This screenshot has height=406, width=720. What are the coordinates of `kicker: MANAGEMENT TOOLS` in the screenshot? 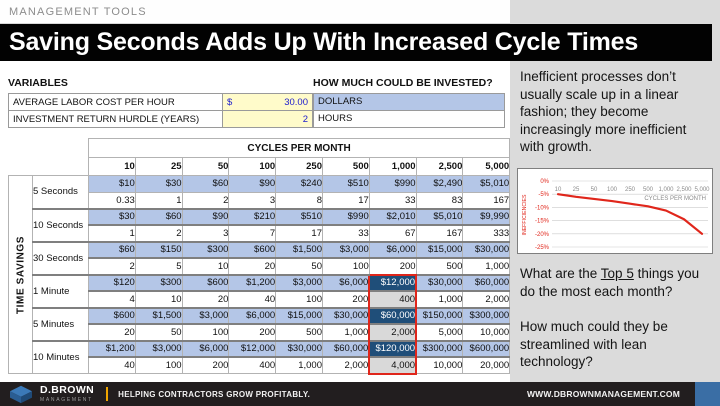 It's located at (255, 12).